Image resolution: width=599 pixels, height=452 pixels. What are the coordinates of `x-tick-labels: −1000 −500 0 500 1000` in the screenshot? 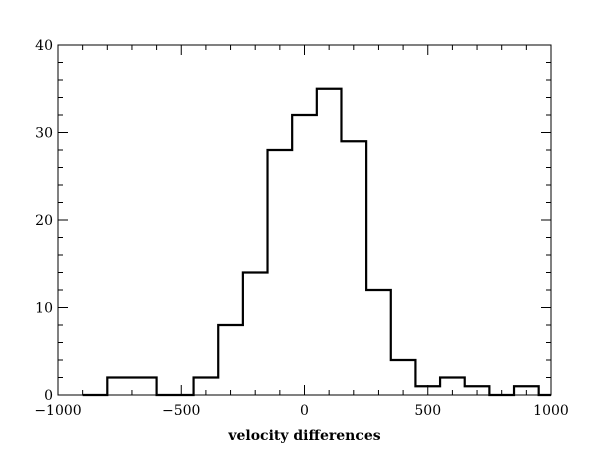 It's located at (301, 411).